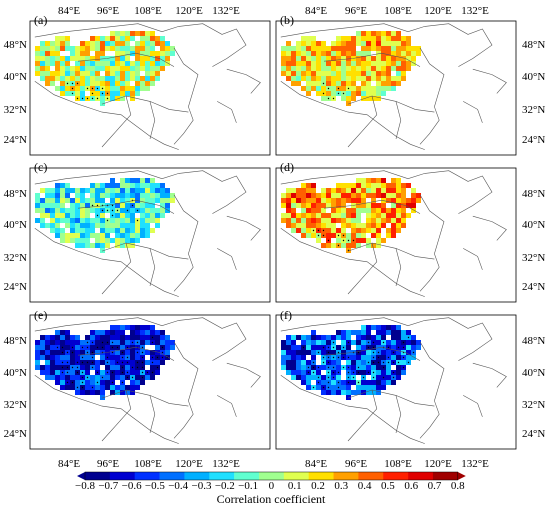 The width and height of the screenshot is (550, 506). What do you see at coordinates (396, 476) in the screenshot?
I see `colorbar-segment` at bounding box center [396, 476].